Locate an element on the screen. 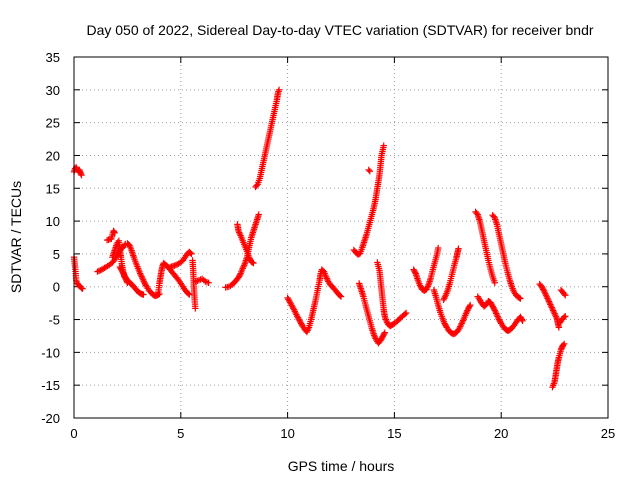 Image resolution: width=640 pixels, height=480 pixels. y-tick-label: 20 is located at coordinates (53, 155).